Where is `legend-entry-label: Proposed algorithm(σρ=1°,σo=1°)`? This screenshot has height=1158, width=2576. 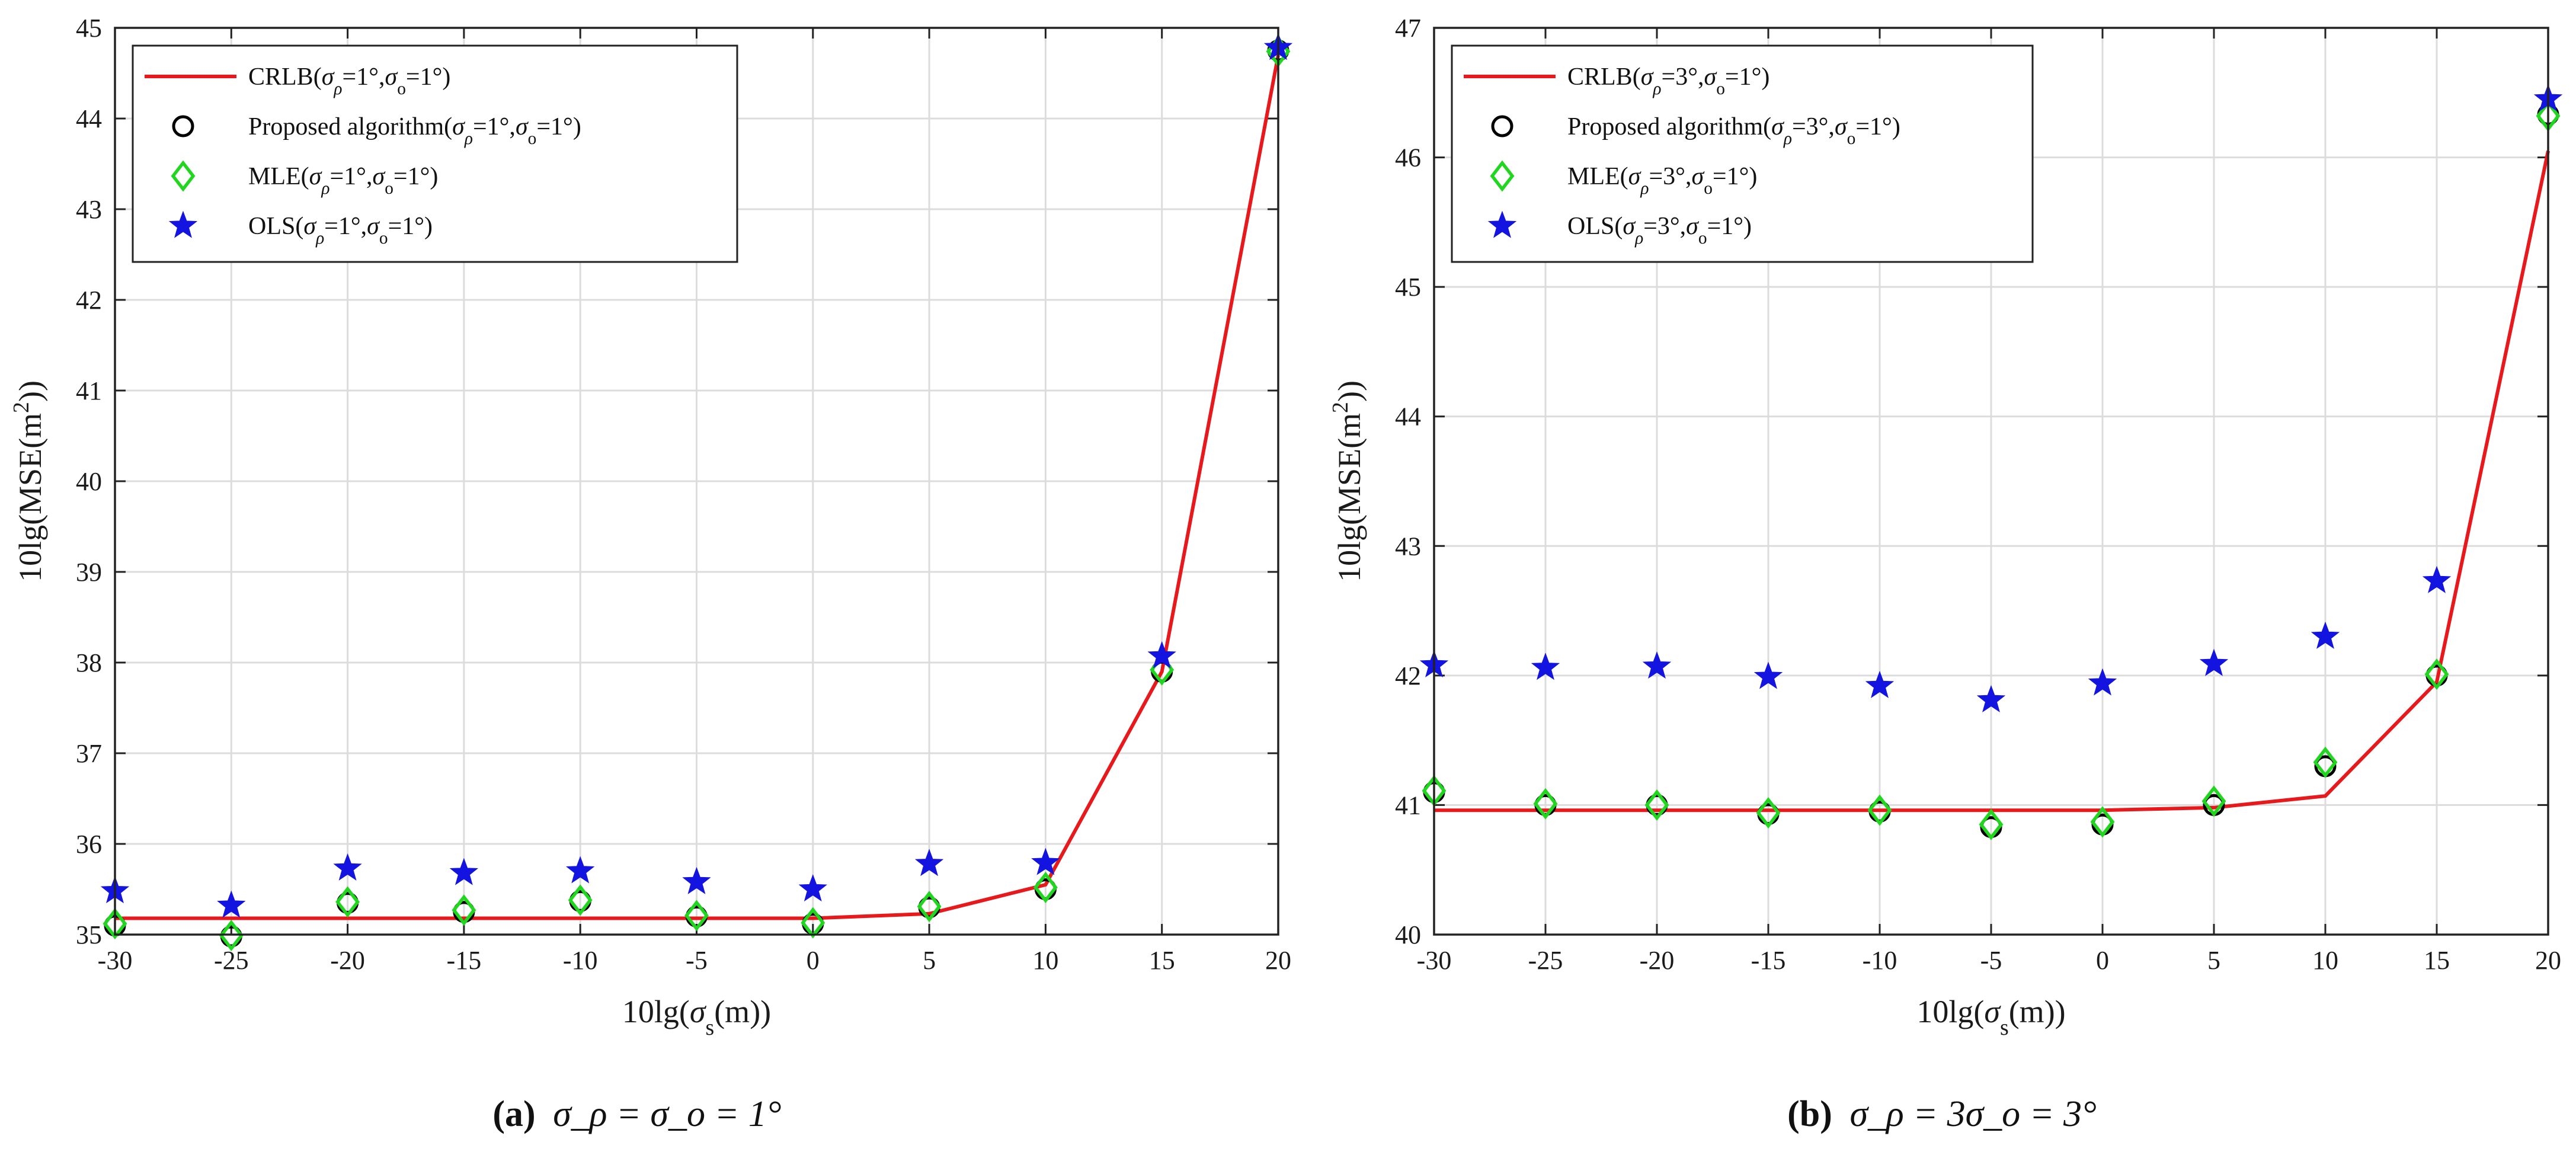
legend-entry-label: Proposed algorithm(σρ=1°,σo=1°) is located at coordinates (414, 130).